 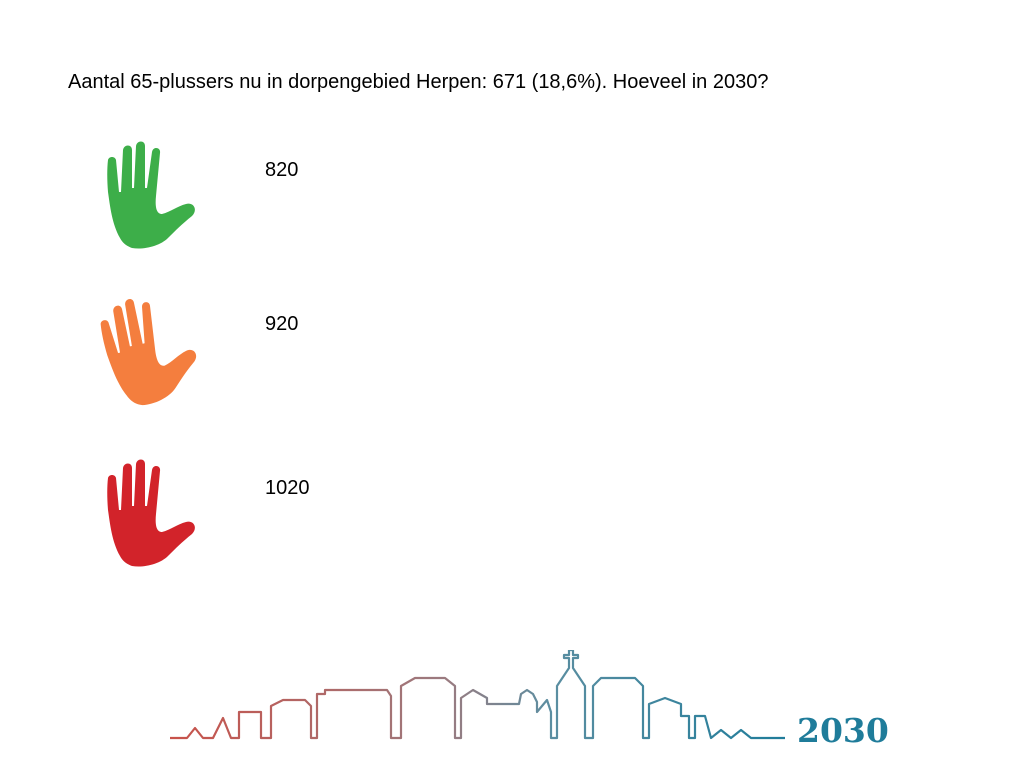 What do you see at coordinates (151, 195) in the screenshot?
I see `green-hand-icon` at bounding box center [151, 195].